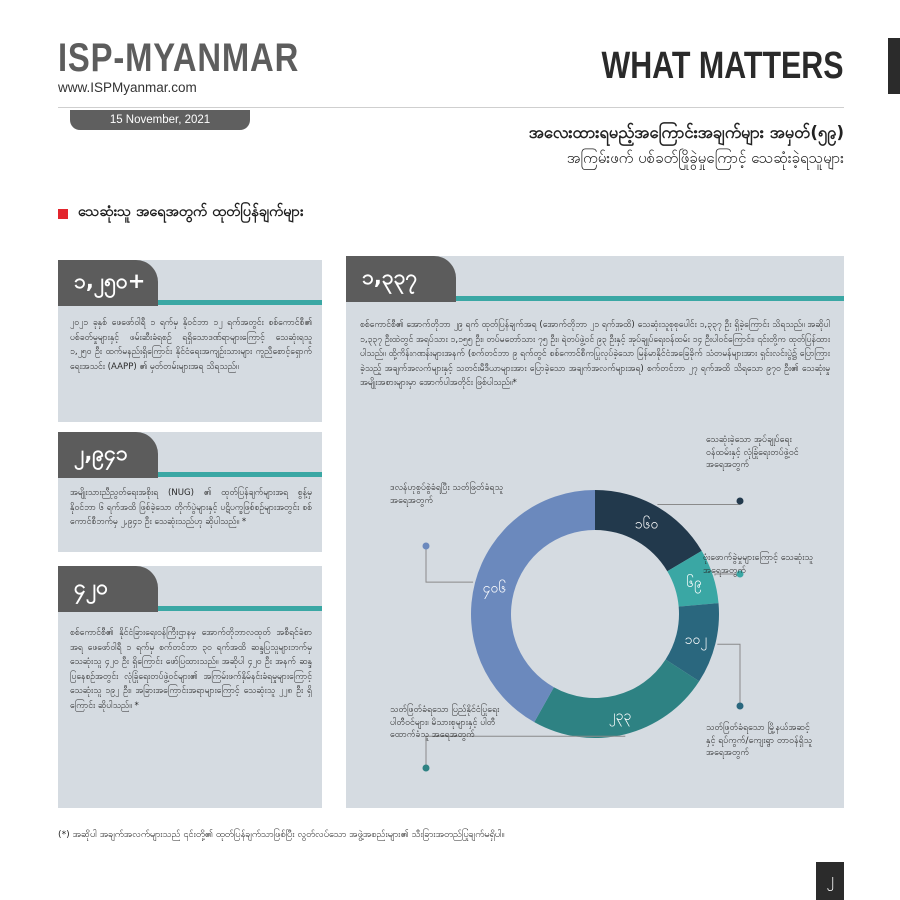  What do you see at coordinates (647, 525) in the screenshot?
I see `donut-value-0: ၁၆၀` at bounding box center [647, 525].